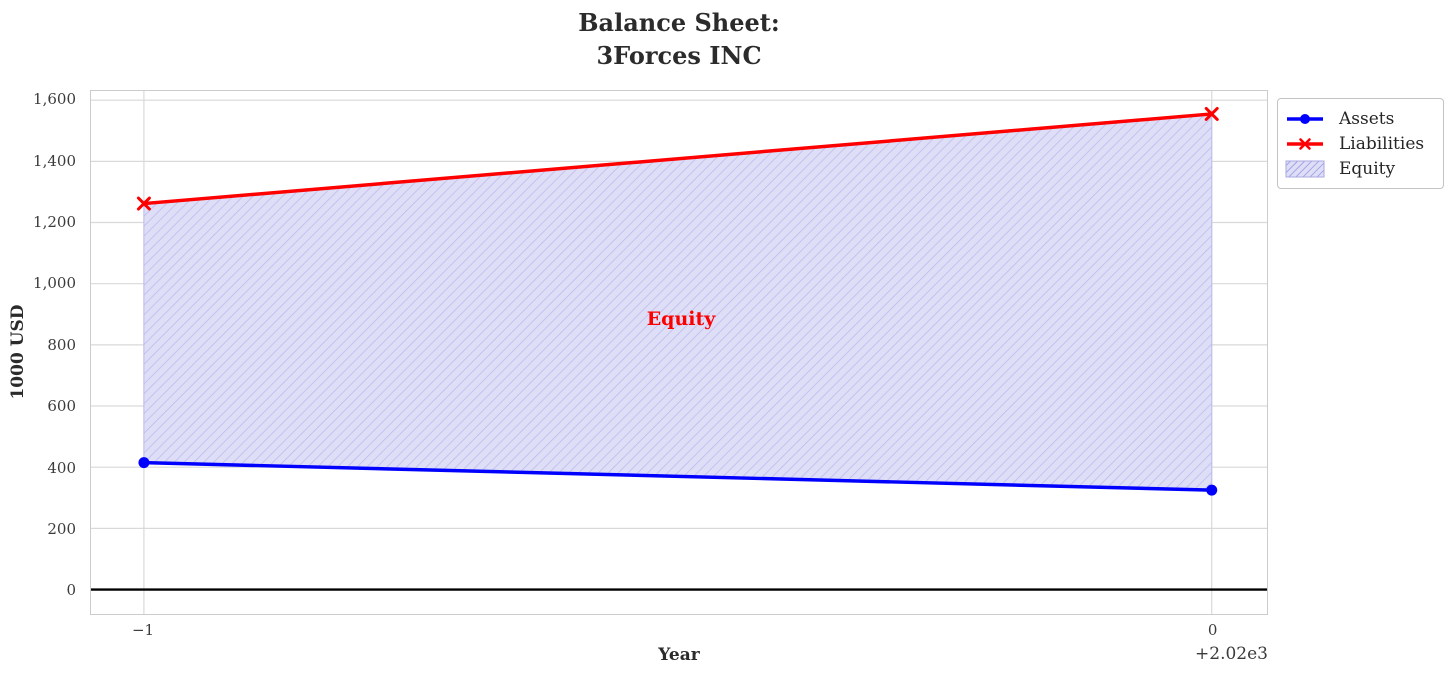 The width and height of the screenshot is (1454, 676). I want to click on legend: Assets Liabilities Equity, so click(1360, 143).